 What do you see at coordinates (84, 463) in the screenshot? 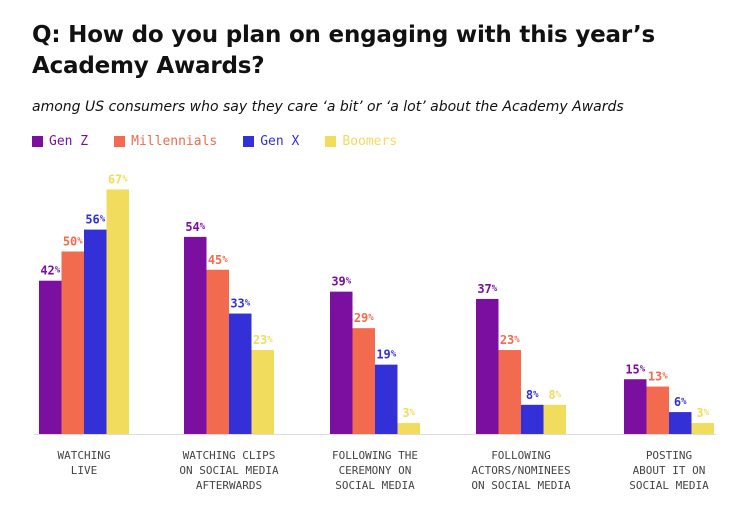
I see `category-label-1: WATCHING LIVE` at bounding box center [84, 463].